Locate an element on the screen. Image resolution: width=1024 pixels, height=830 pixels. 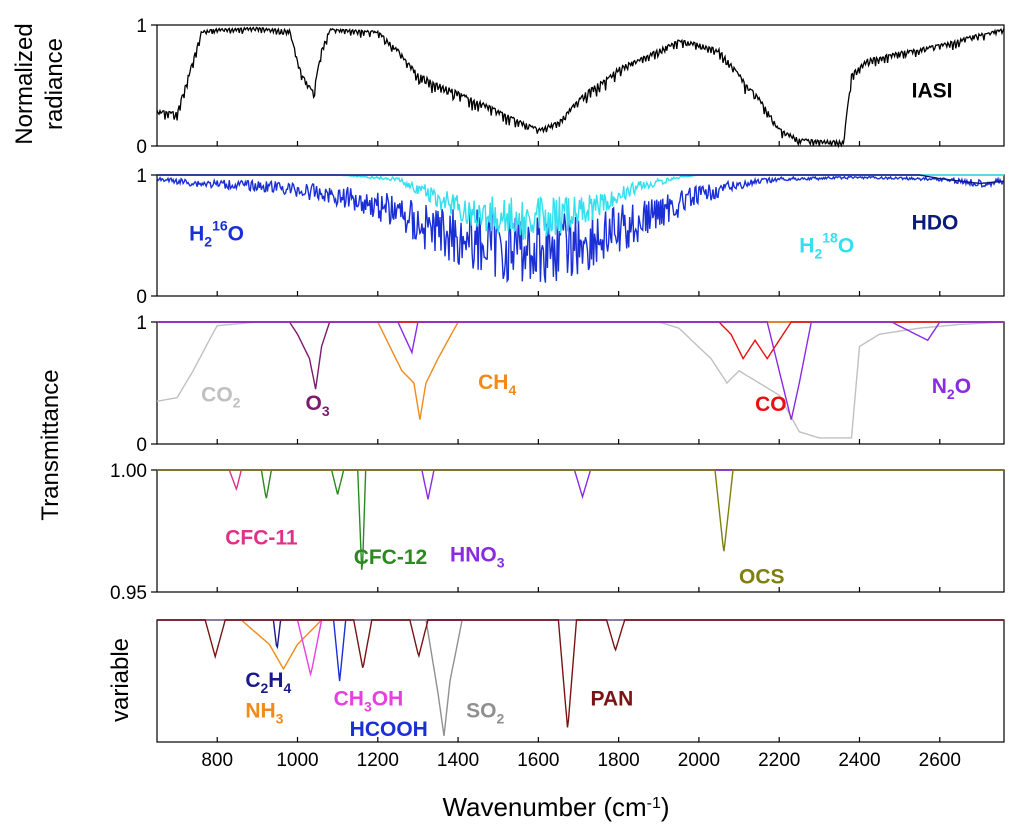
species-label: C2H4 is located at coordinates (268, 682).